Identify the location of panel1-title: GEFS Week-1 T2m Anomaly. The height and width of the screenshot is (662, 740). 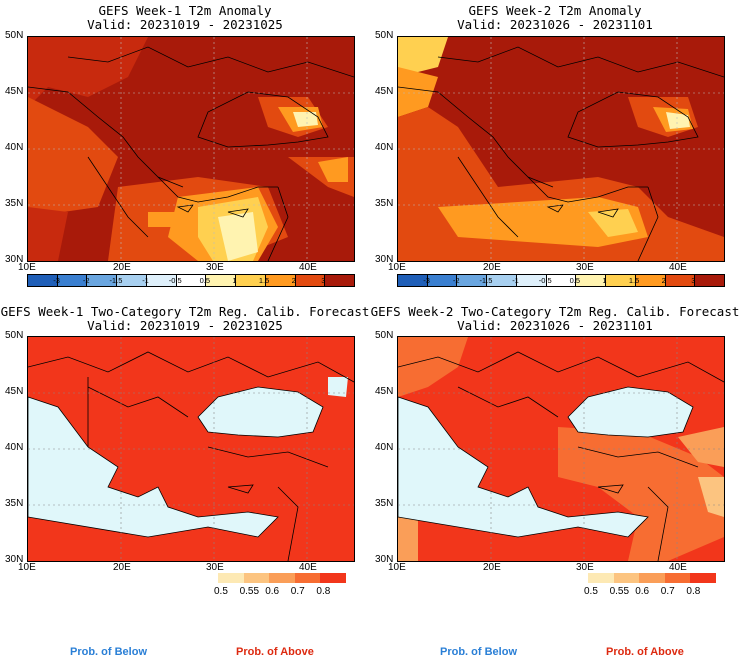
(185, 10).